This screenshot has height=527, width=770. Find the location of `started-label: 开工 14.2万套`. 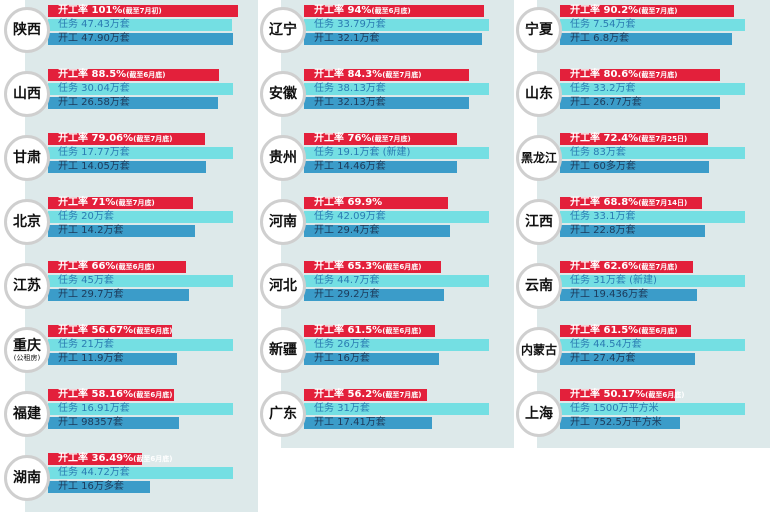

started-label: 开工 14.2万套 is located at coordinates (91, 230).